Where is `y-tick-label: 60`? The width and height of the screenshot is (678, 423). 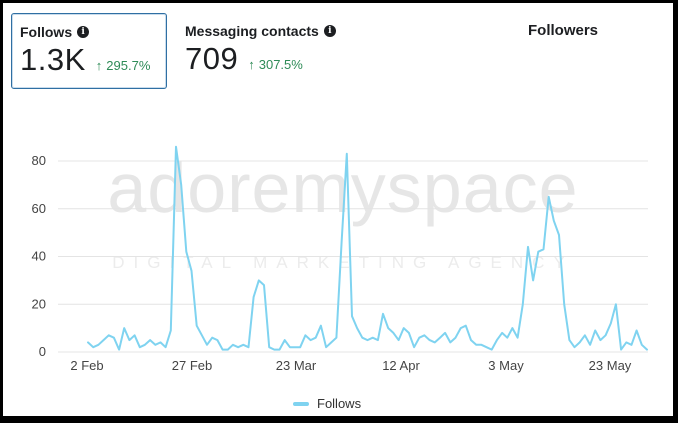
y-tick-label: 60 is located at coordinates (39, 208).